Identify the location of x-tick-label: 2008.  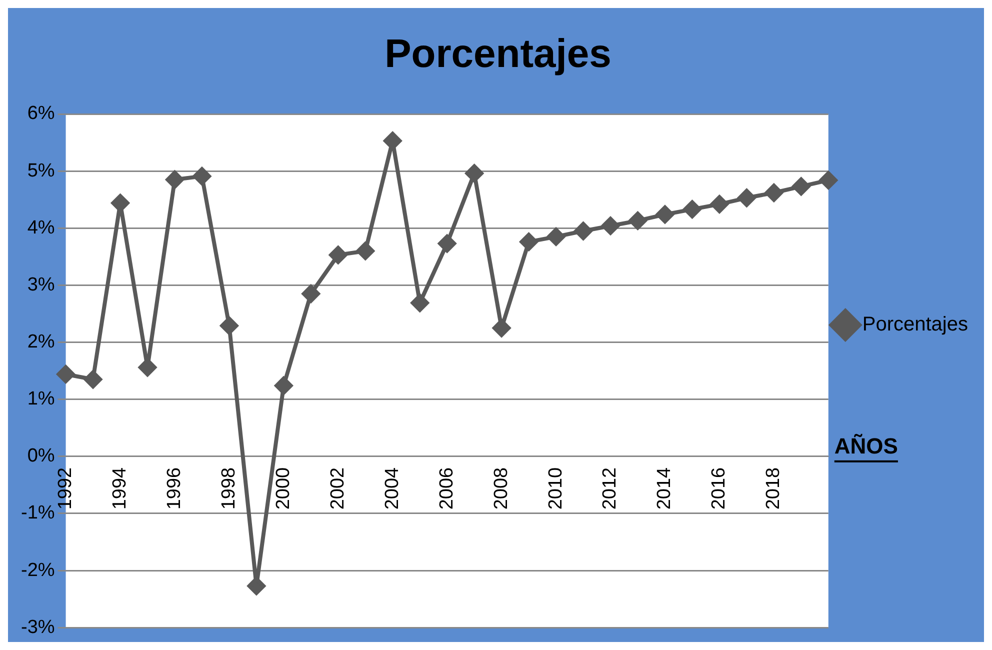
(501, 488).